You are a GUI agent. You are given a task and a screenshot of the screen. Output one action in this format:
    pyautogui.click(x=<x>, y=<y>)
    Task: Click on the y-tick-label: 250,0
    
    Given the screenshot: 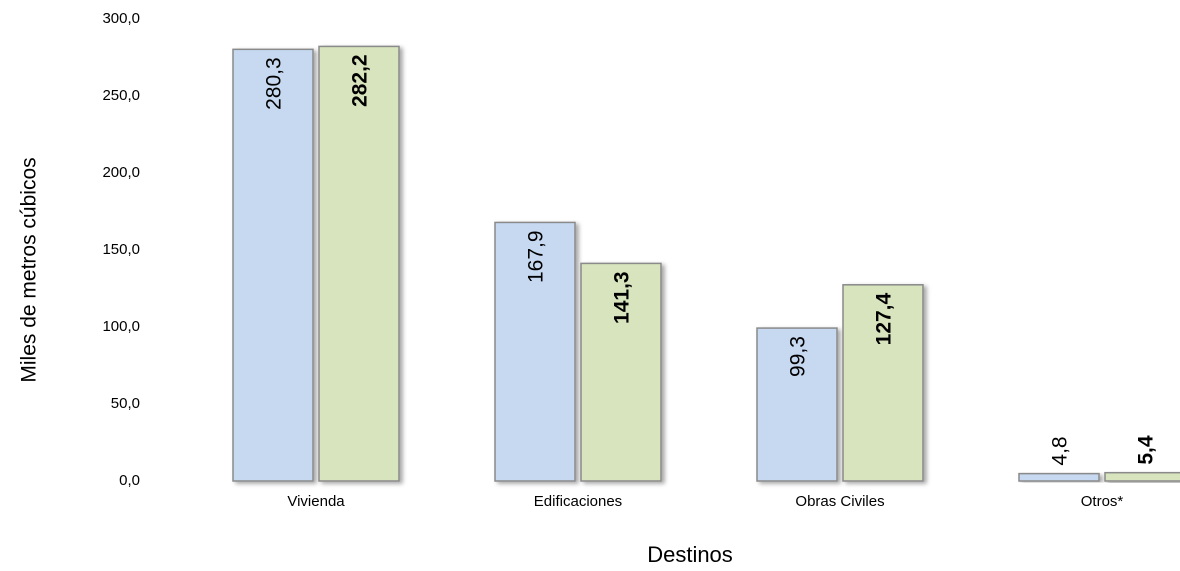 What is the action you would take?
    pyautogui.click(x=121, y=95)
    